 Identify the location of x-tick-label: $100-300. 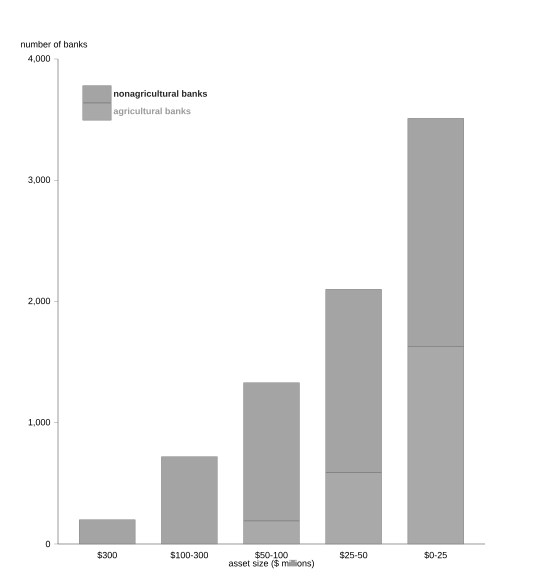
(189, 555).